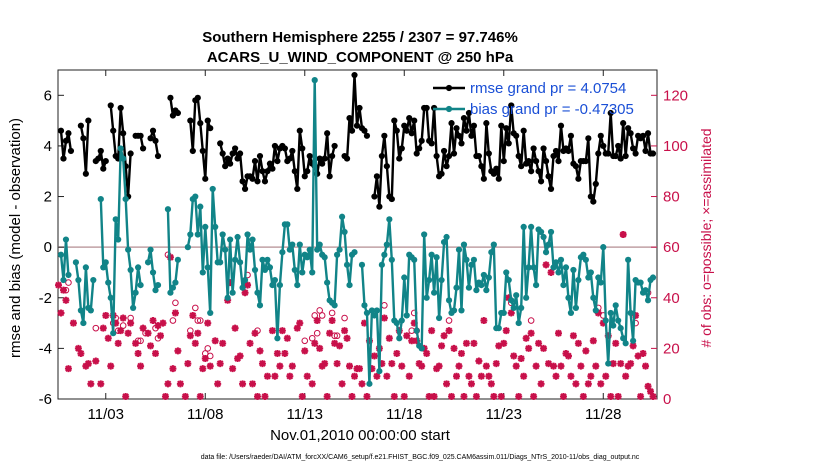 This screenshot has height=470, width=830. What do you see at coordinates (360, 57) in the screenshot?
I see `chart-title-line2: ACARS_U_WIND_COMPONENT @ 250 hPa` at bounding box center [360, 57].